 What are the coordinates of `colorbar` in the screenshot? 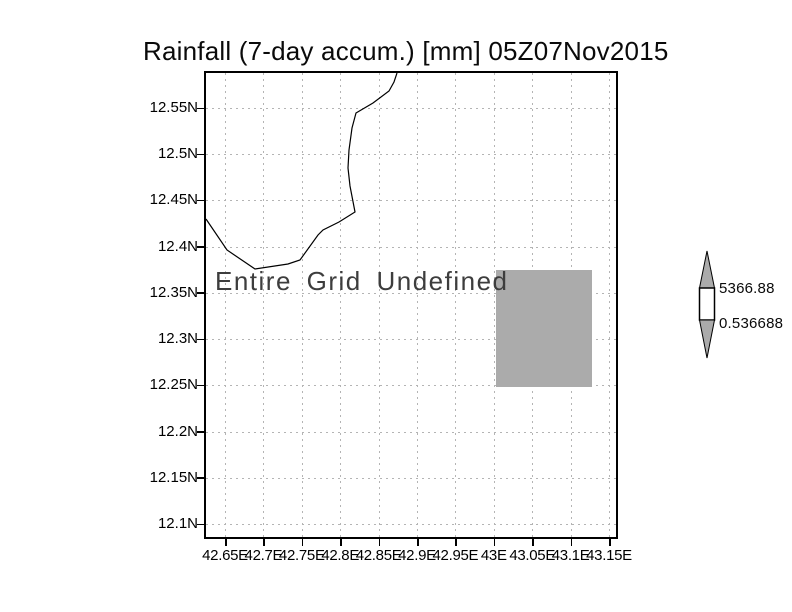 It's located at (707, 304).